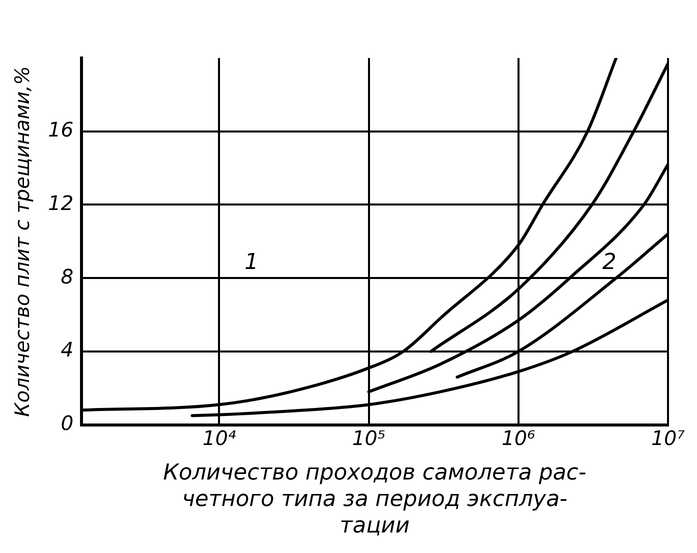 The image size is (697, 553). What do you see at coordinates (374, 499) in the screenshot?
I see `x-axis-title: Количество проходов самолета рас- четного типа за период эксплуа- тации` at bounding box center [374, 499].